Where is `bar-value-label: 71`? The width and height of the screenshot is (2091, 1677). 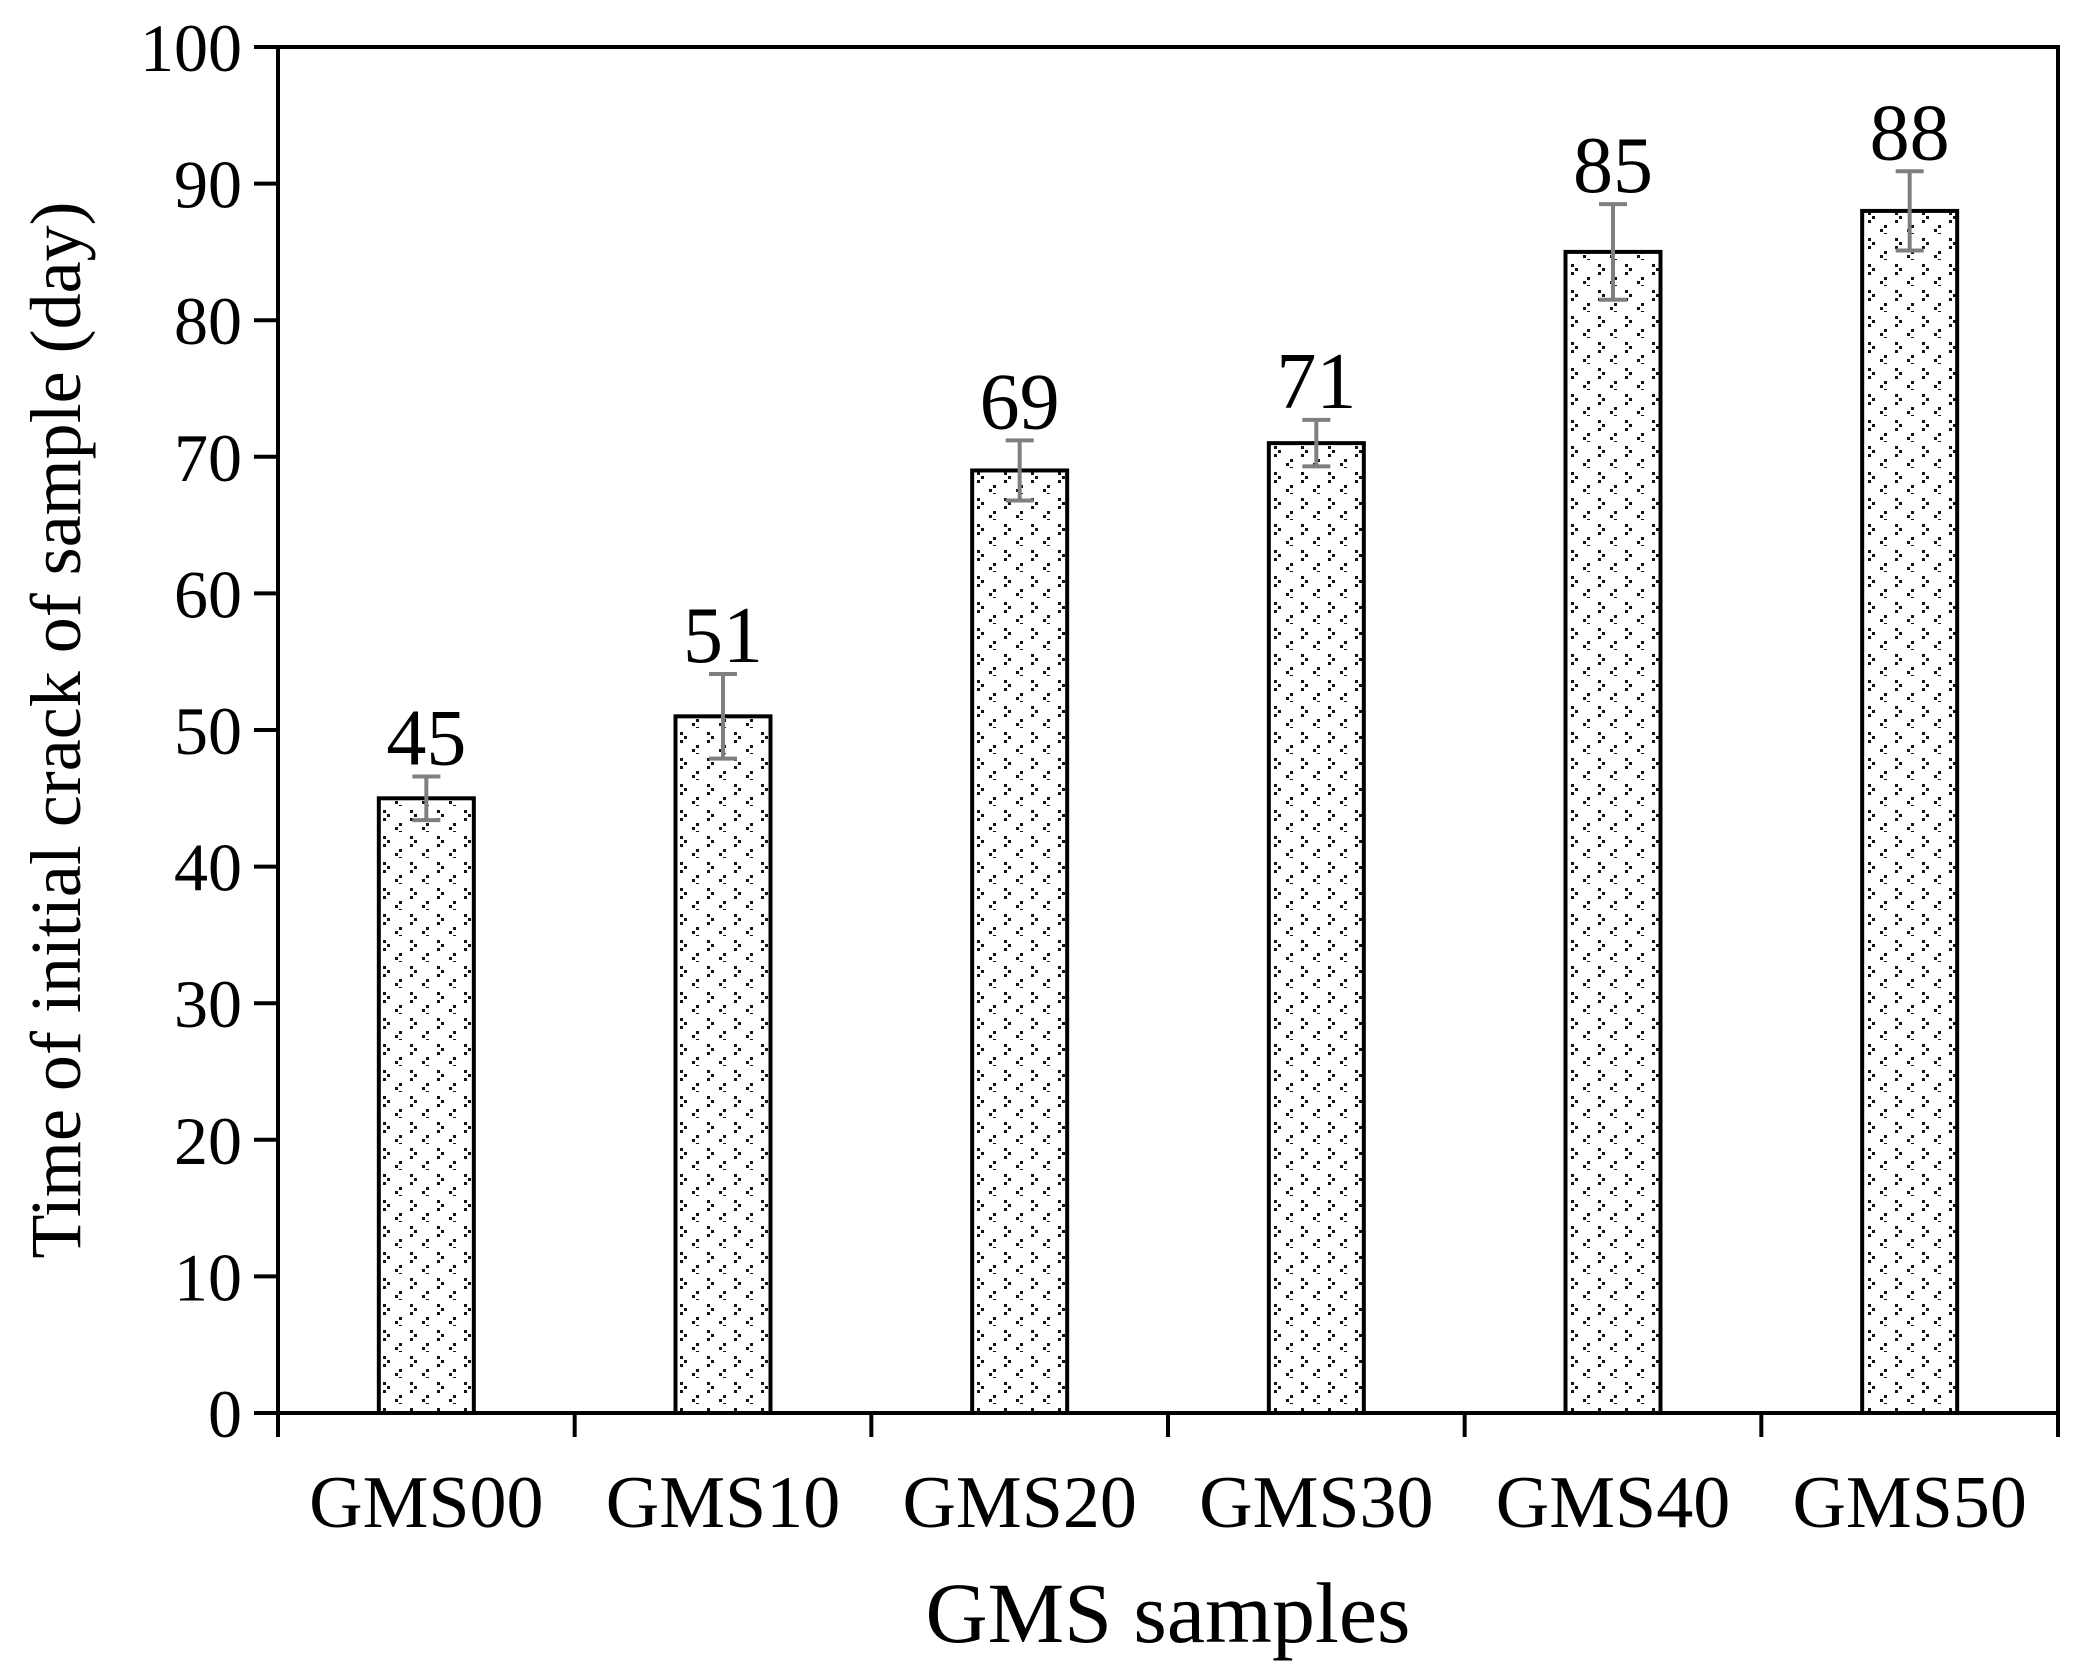 bar-value-label: 71 is located at coordinates (1316, 382).